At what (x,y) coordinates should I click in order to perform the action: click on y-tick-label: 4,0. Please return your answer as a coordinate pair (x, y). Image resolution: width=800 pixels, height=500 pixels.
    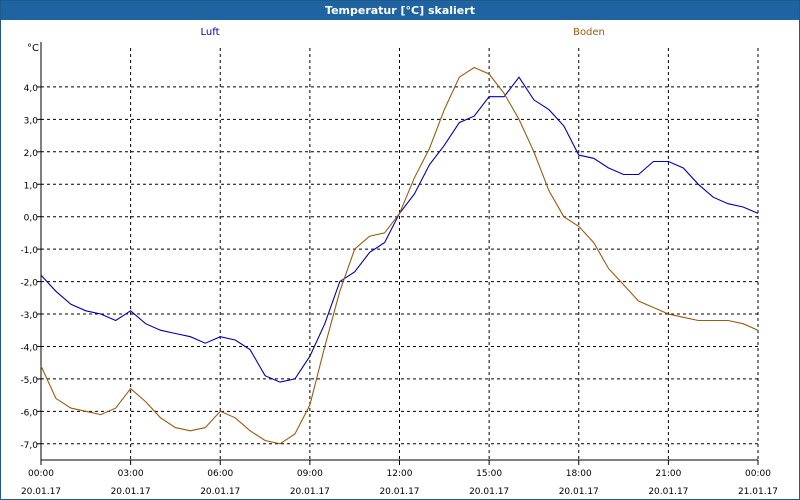
    Looking at the image, I should click on (31, 89).